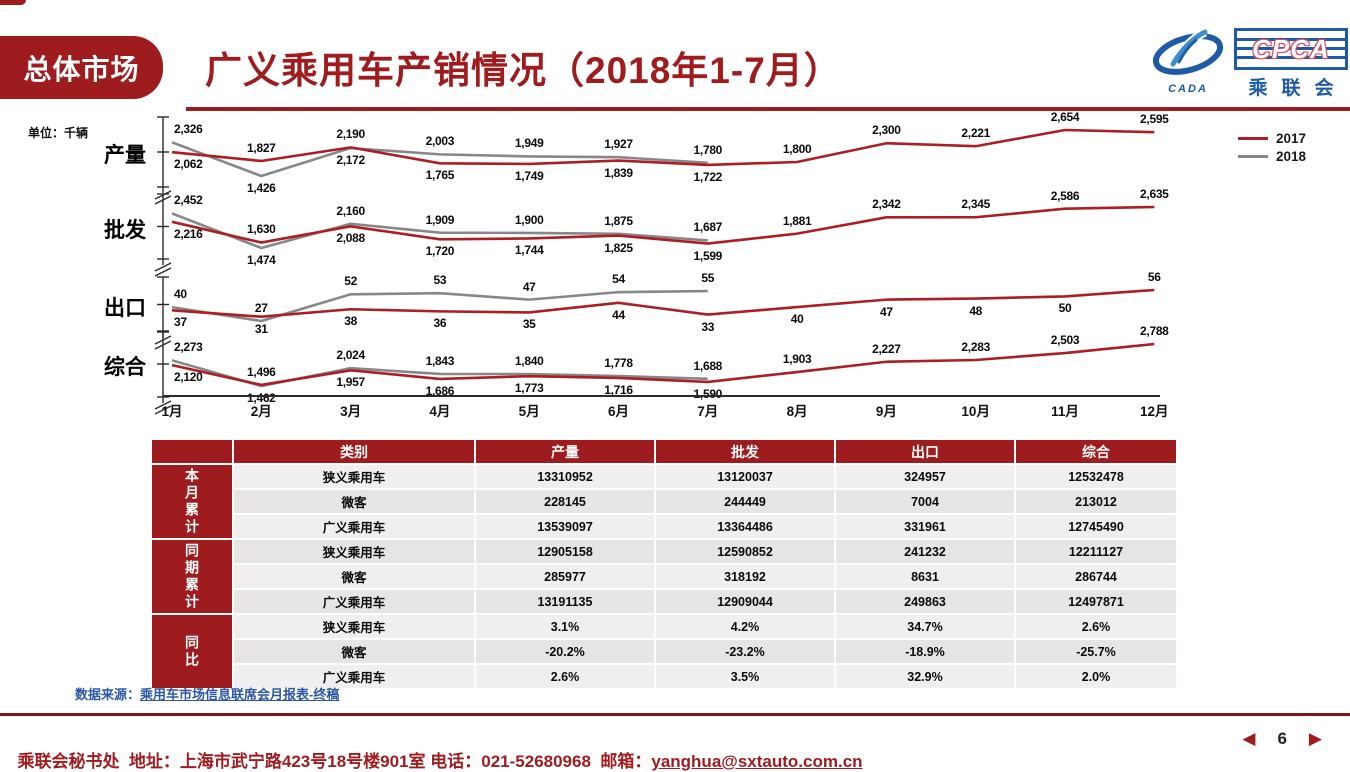 The width and height of the screenshot is (1350, 772). I want to click on data-label-产量-2017: 1,722, so click(708, 176).